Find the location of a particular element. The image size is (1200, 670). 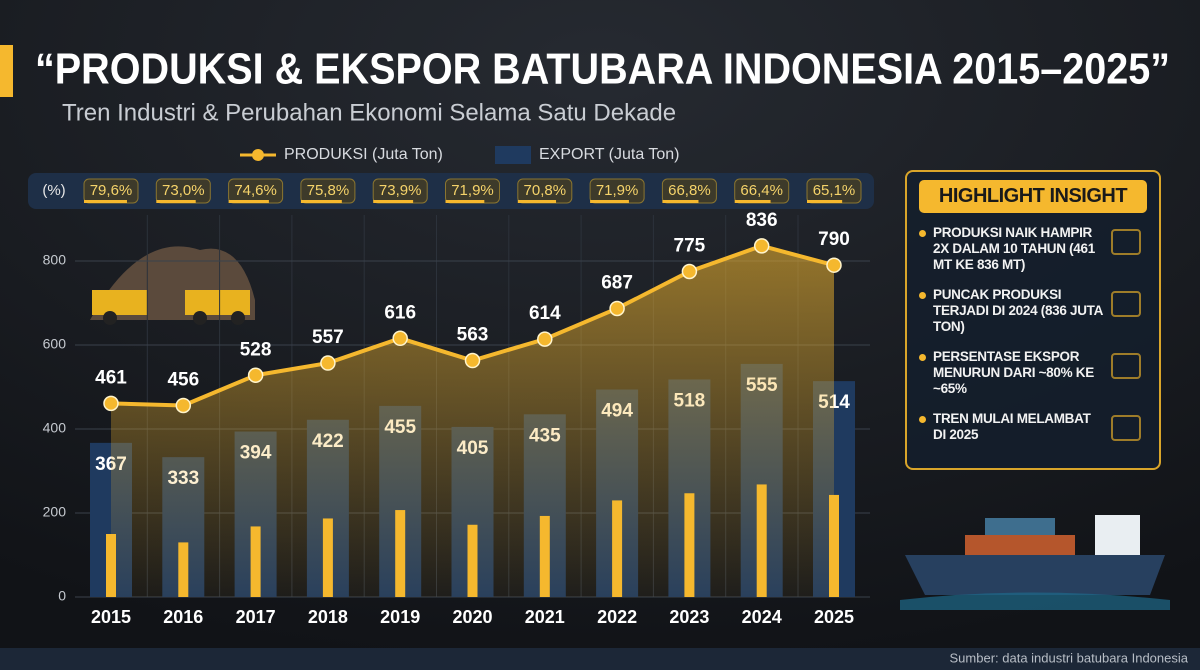

share-value: 70,8% is located at coordinates (545, 190).